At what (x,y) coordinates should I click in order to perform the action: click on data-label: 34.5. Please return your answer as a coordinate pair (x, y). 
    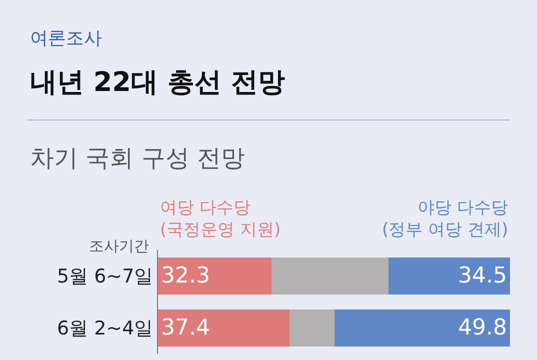
    Looking at the image, I should click on (482, 276).